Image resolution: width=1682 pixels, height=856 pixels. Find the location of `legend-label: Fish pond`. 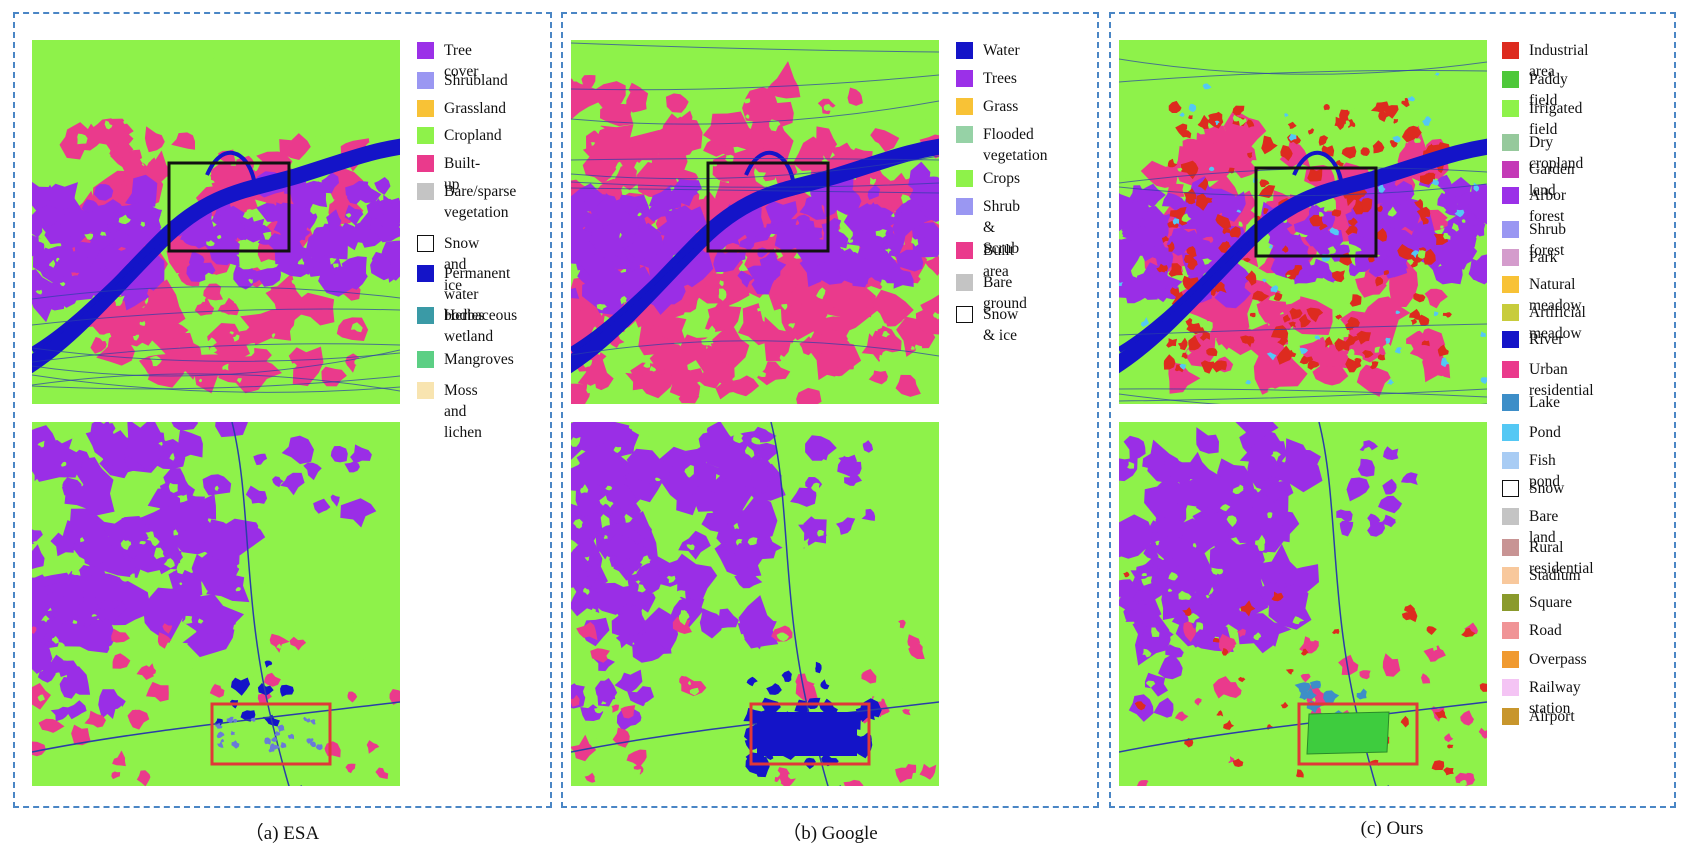

legend-label: Fish pond is located at coordinates (1544, 471).